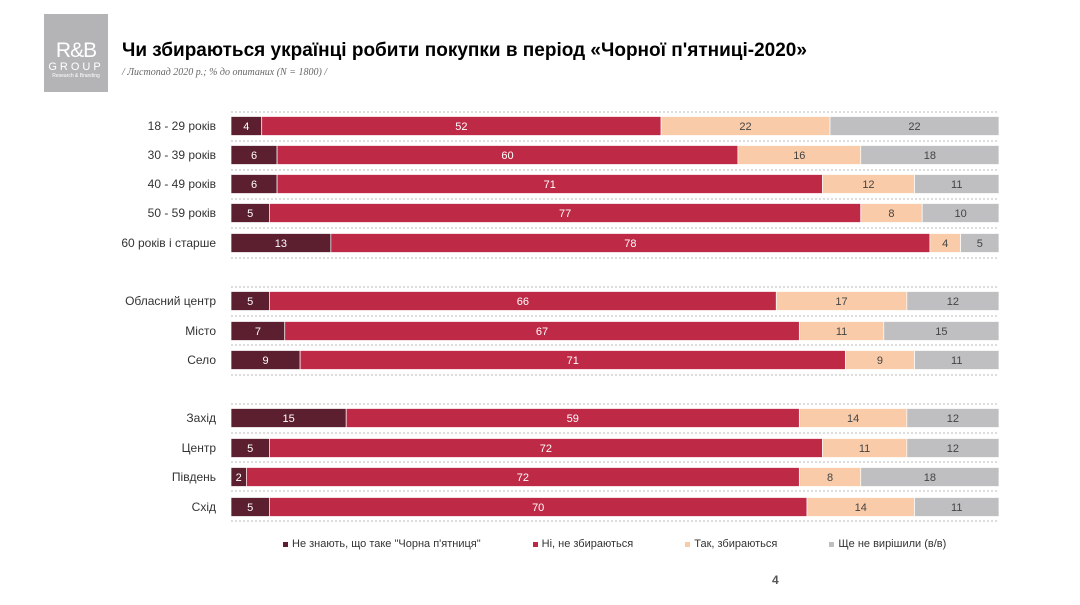 Image resolution: width=1080 pixels, height=605 pixels. I want to click on legend-item: Ні, не збираються, so click(583, 544).